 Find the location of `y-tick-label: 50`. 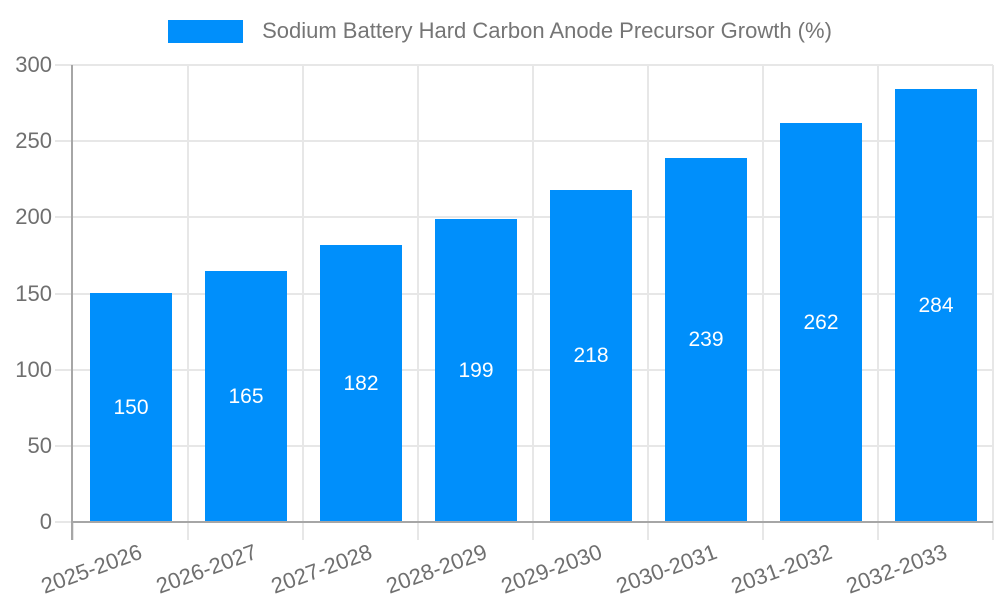

y-tick-label: 50 is located at coordinates (39, 445).